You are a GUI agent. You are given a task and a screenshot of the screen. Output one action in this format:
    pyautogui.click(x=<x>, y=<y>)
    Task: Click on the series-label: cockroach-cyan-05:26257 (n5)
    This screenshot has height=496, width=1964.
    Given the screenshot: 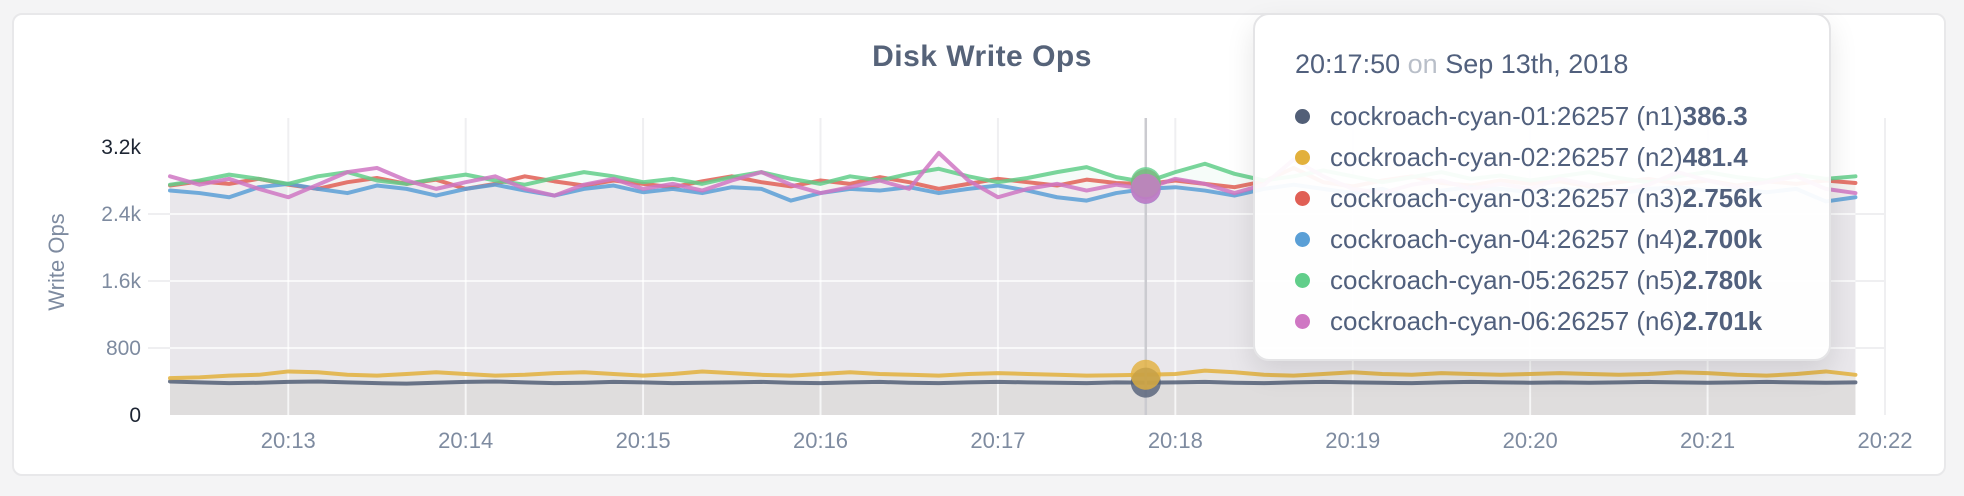 What is the action you would take?
    pyautogui.click(x=1506, y=280)
    